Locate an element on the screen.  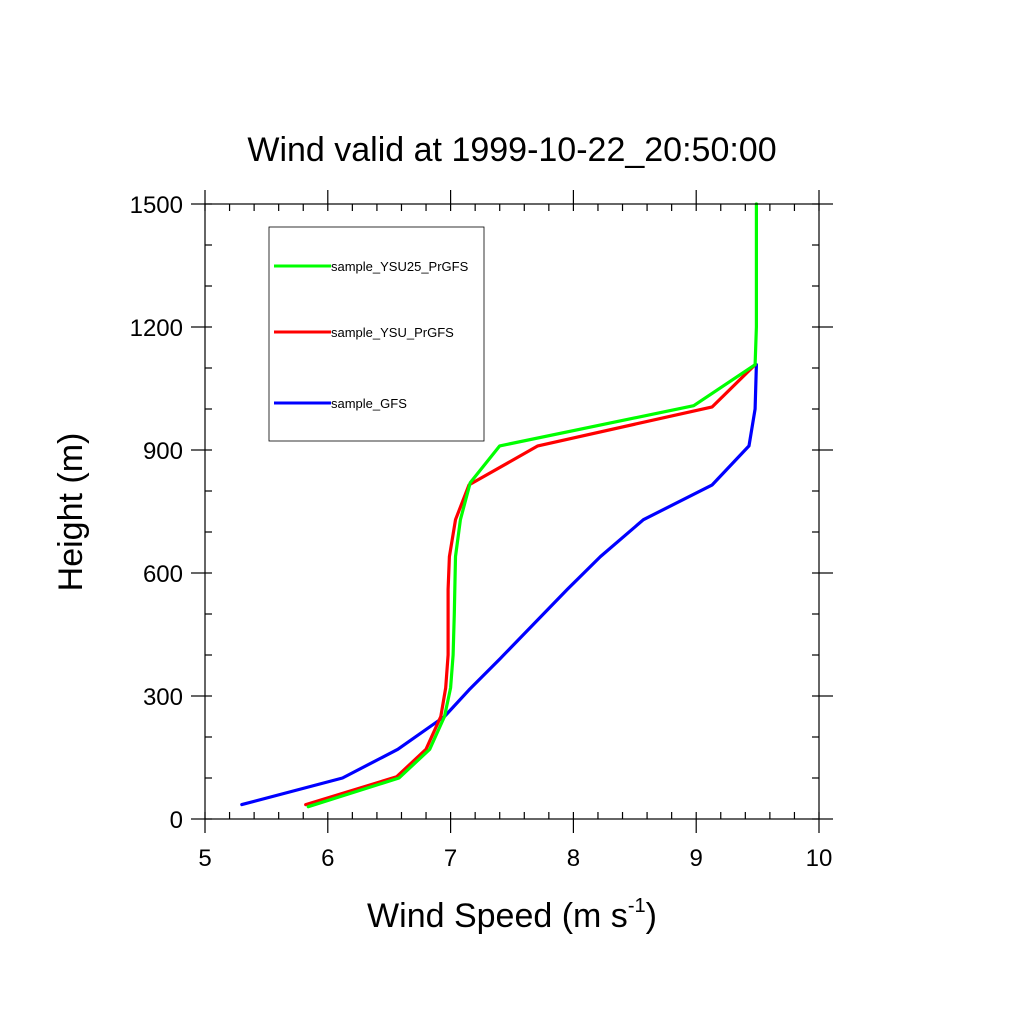
x-axis-label-sup: -1 is located at coordinates (637, 906).